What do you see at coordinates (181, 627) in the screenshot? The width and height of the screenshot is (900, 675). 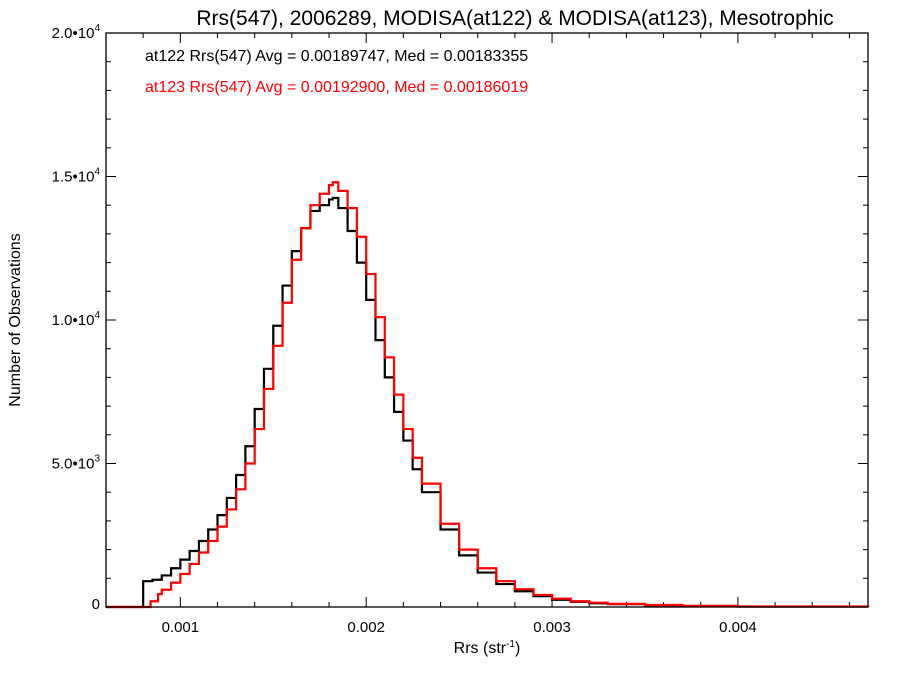 I see `x-tick-label: 0.001` at bounding box center [181, 627].